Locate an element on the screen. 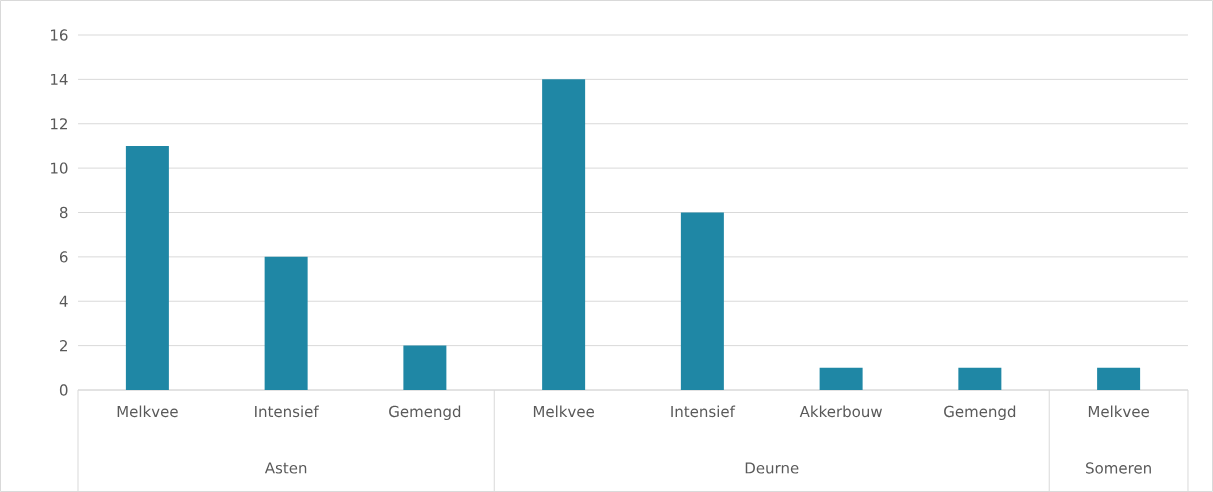  text: Asten is located at coordinates (285, 468).